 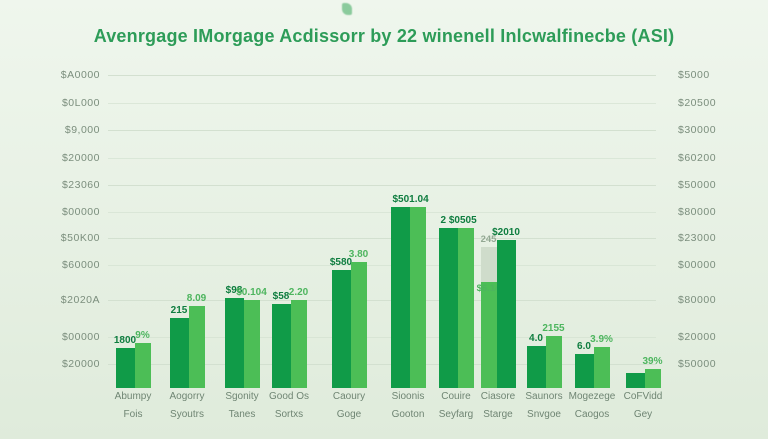 What do you see at coordinates (697, 158) in the screenshot?
I see `y-axis-right-tick: $60200` at bounding box center [697, 158].